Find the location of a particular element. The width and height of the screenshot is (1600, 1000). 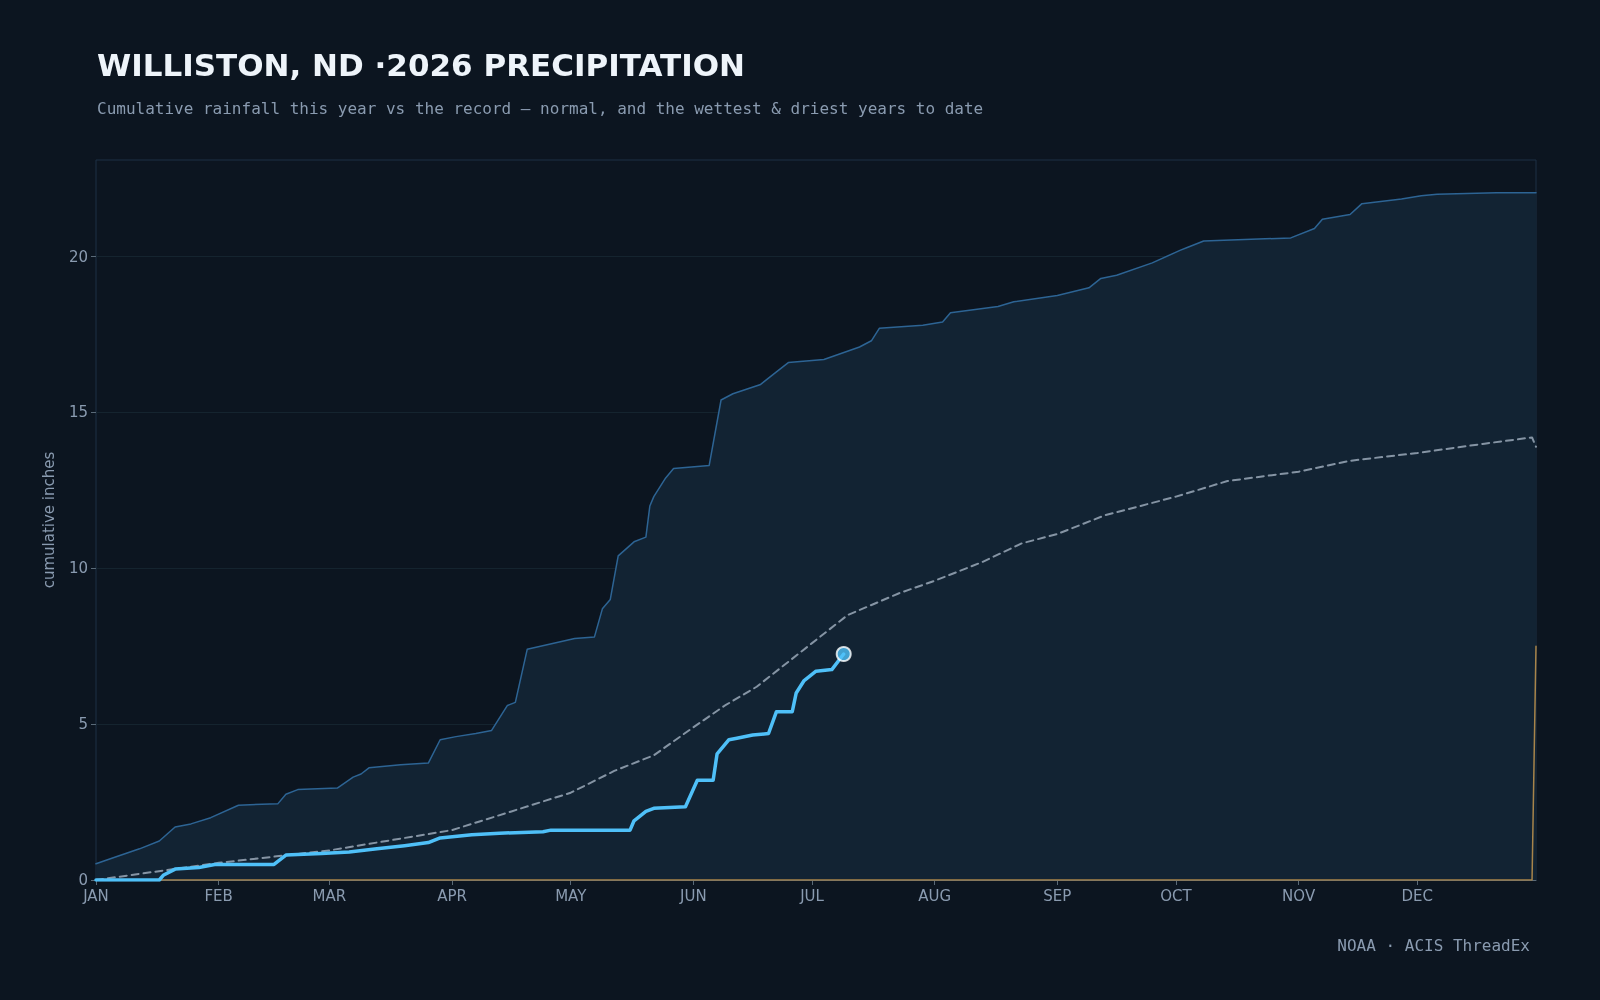

y-tick-label: 0 is located at coordinates (83, 880).